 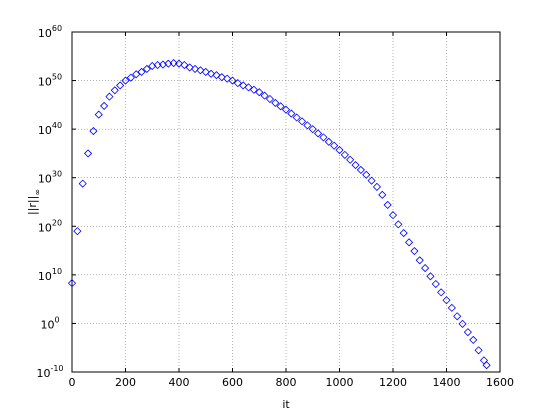 I want to click on y-axis-label-main: ||r||, so click(x=32, y=205).